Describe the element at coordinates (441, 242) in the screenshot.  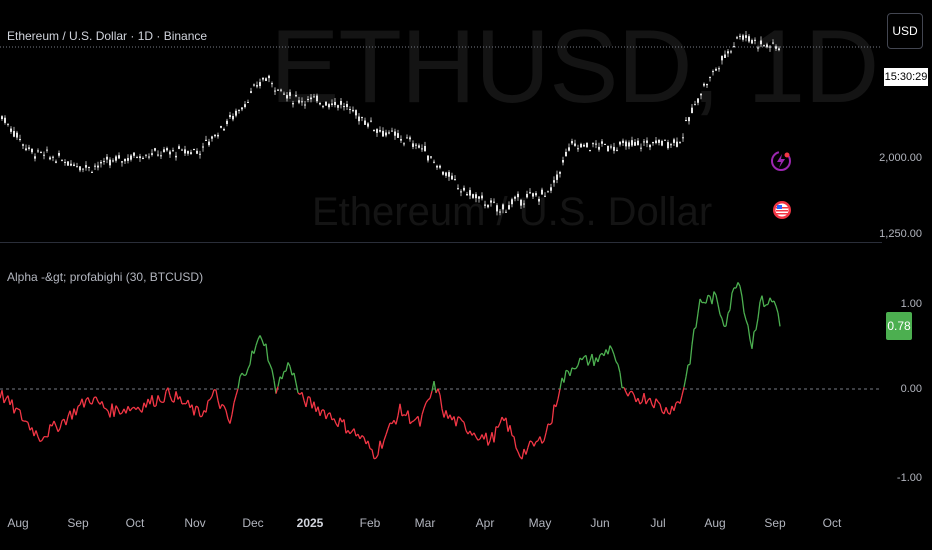
I see `pane-divider` at that location.